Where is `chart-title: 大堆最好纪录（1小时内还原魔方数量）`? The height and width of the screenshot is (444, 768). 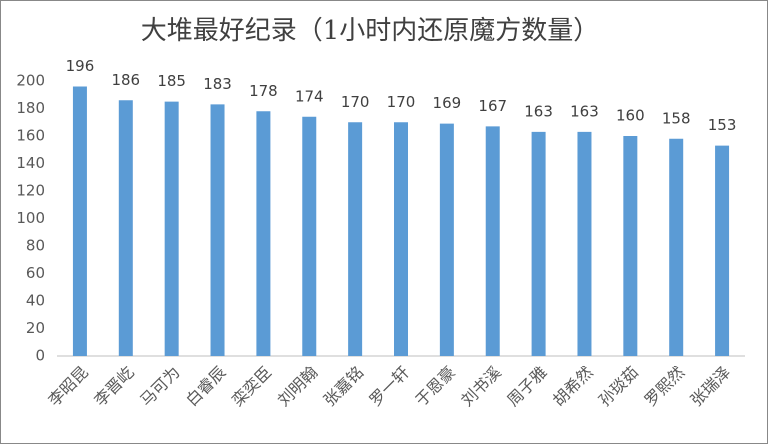 chart-title: 大堆最好纪录（1小时内还原魔方数量） is located at coordinates (370, 31).